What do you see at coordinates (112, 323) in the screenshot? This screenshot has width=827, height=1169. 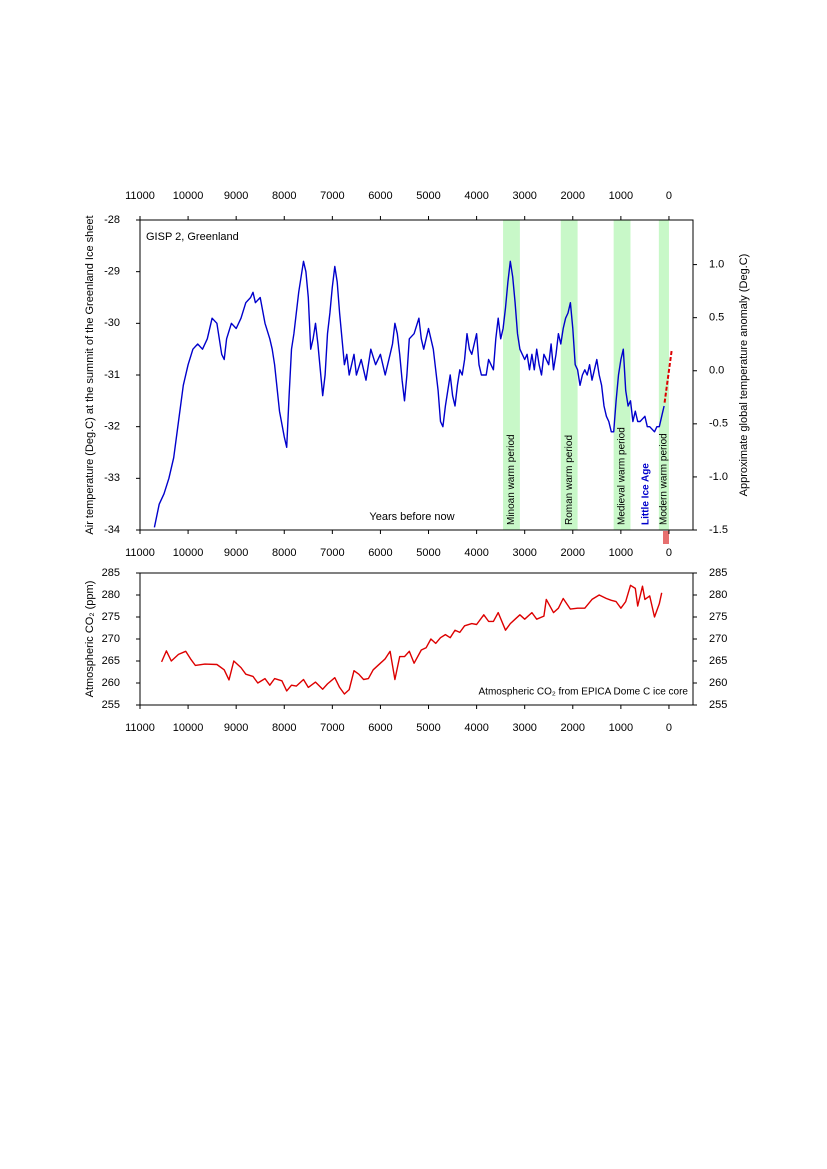 I see `y-tick-label: -30` at bounding box center [112, 323].